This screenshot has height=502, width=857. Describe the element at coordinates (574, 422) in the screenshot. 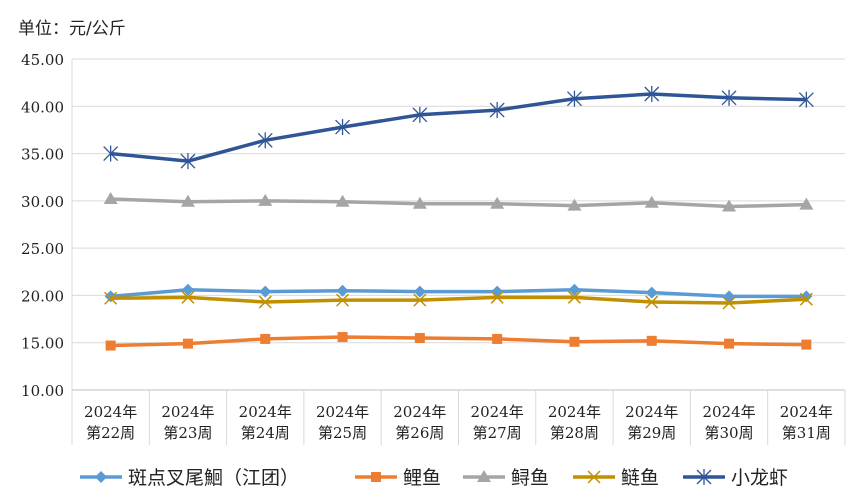

I see `x-tick-label: 2024年第28周` at that location.